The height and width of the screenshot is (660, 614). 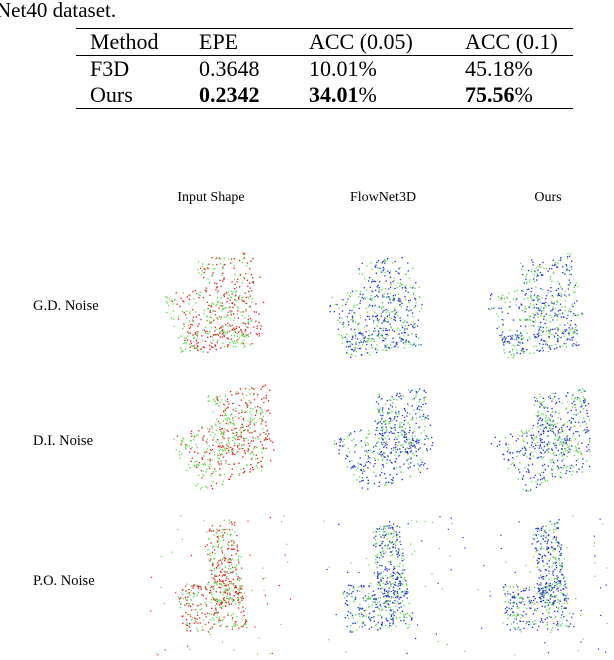 I want to click on point-cloud-gd-flownet3d, so click(x=390, y=310).